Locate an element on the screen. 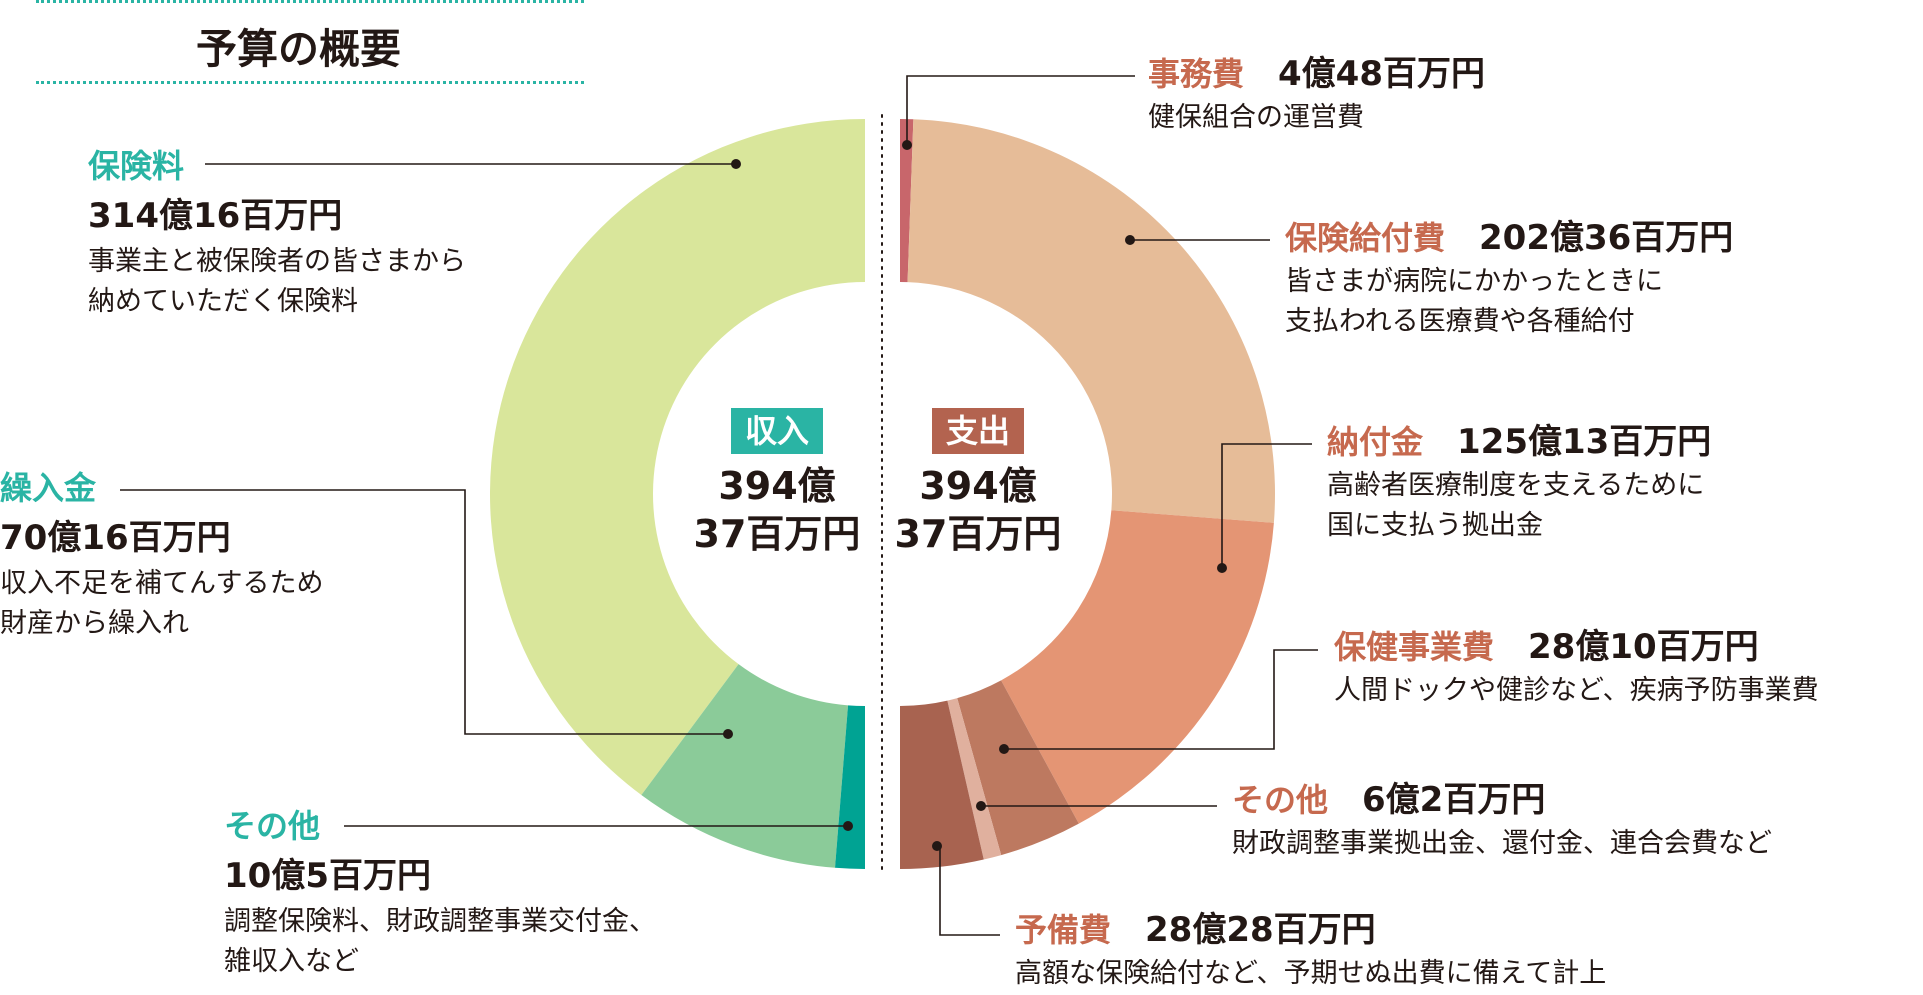 The height and width of the screenshot is (995, 1923). expense-name: 納付金 is located at coordinates (1375, 442).